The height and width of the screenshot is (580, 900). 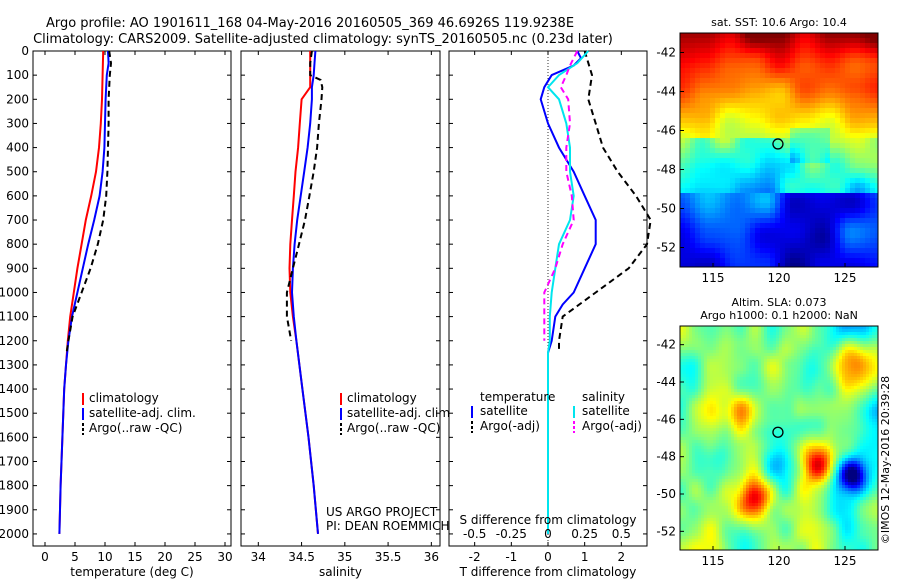 I want to click on x-tick-label: 20, so click(x=164, y=557).